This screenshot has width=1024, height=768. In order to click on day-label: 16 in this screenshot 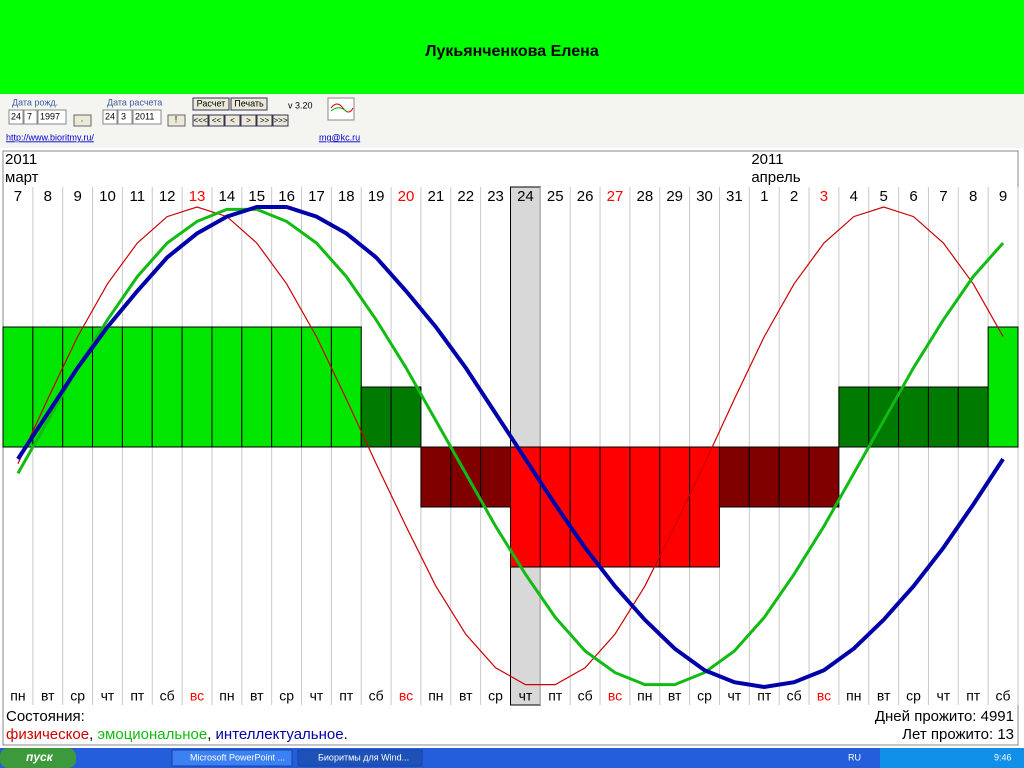, I will do `click(286, 196)`.